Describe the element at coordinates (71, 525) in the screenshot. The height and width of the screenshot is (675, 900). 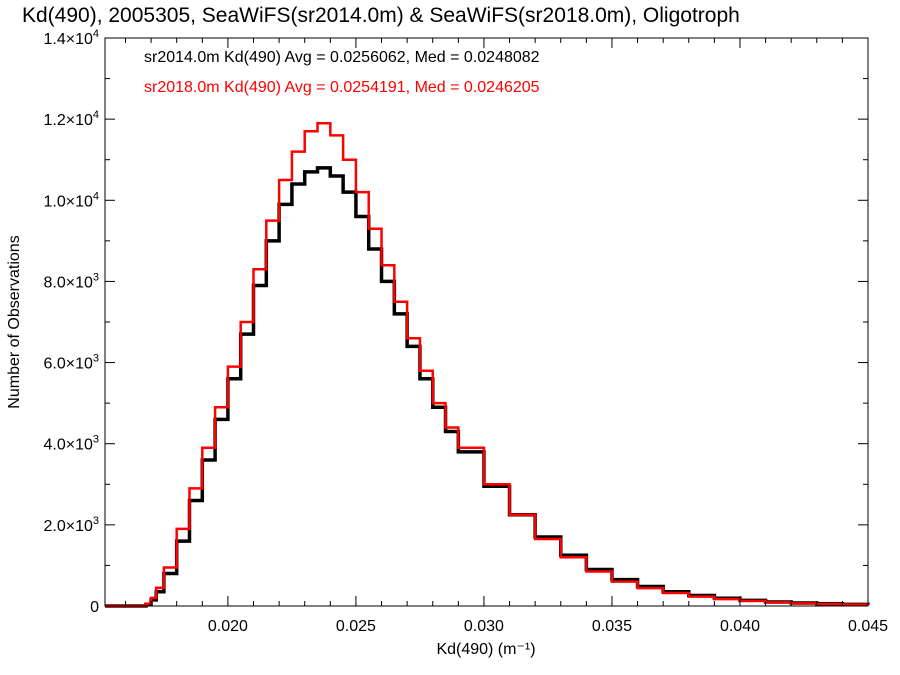
I see `y-tick-label: 2.0×10³` at that location.